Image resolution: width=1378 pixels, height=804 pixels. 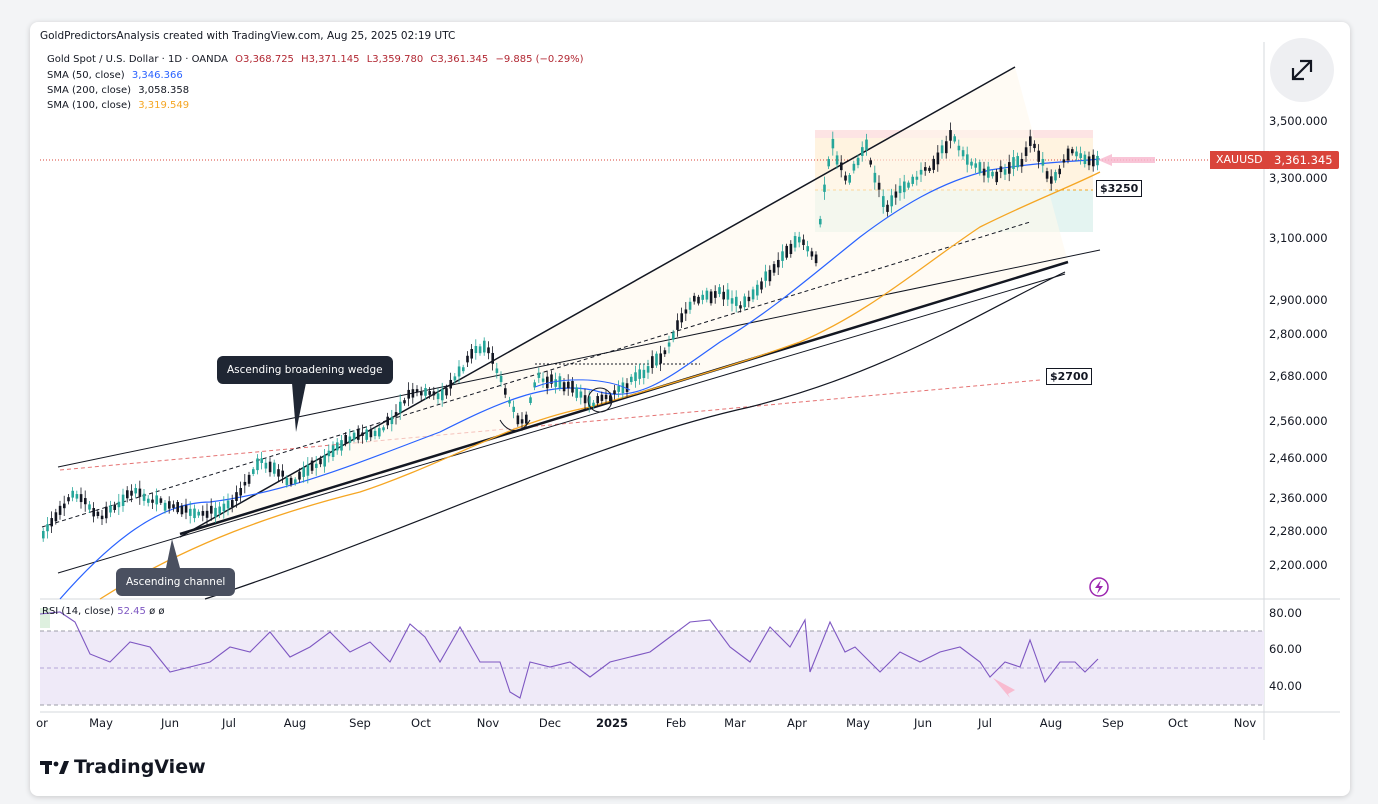 I want to click on channel-callout: Ascending channel, so click(x=176, y=582).